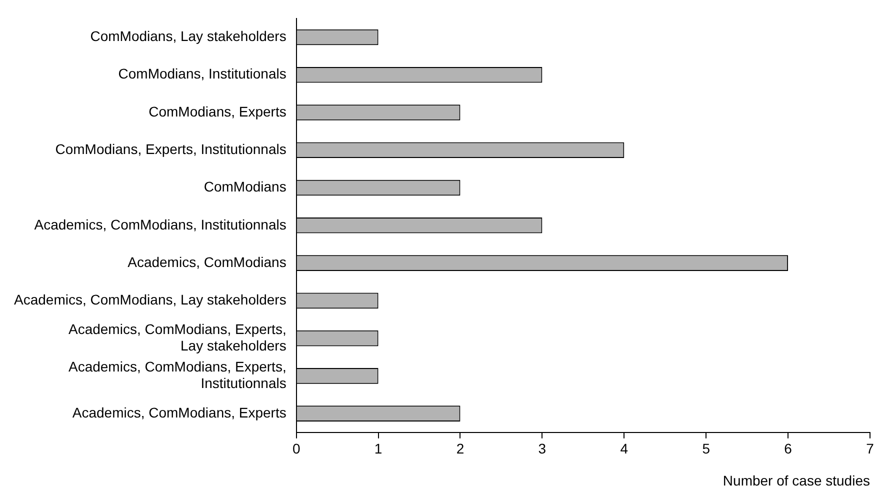 This screenshot has height=498, width=880. Describe the element at coordinates (870, 448) in the screenshot. I see `x-tick-label: 7` at that location.